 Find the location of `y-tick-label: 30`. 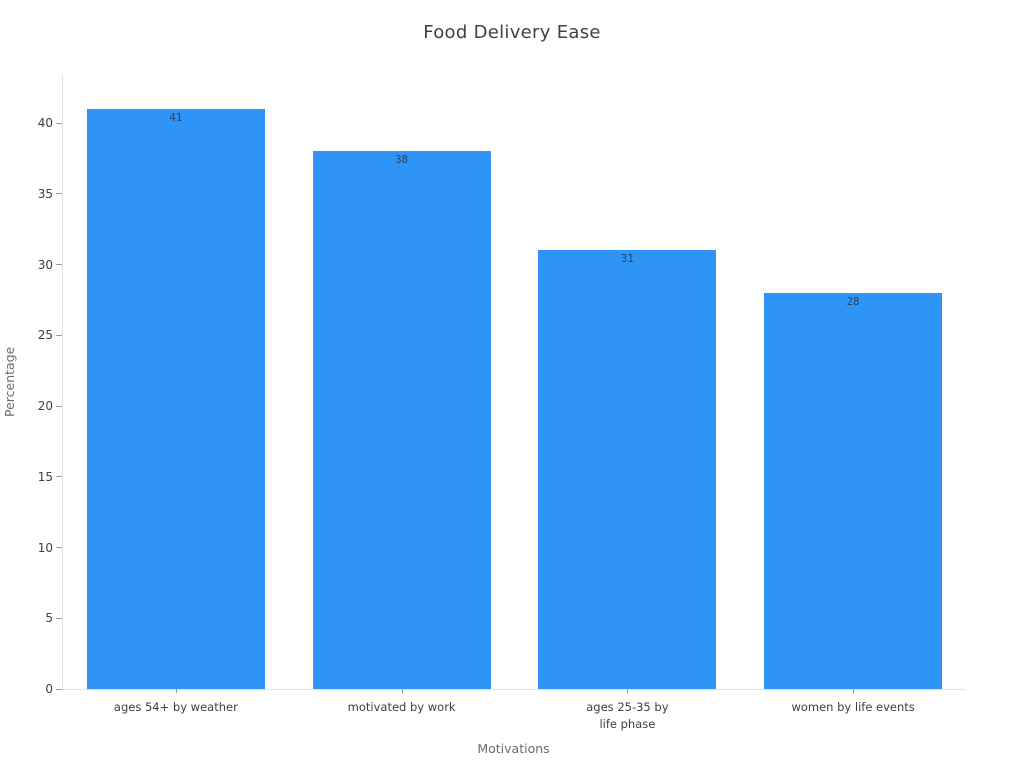

y-tick-label: 30 is located at coordinates (45, 264).